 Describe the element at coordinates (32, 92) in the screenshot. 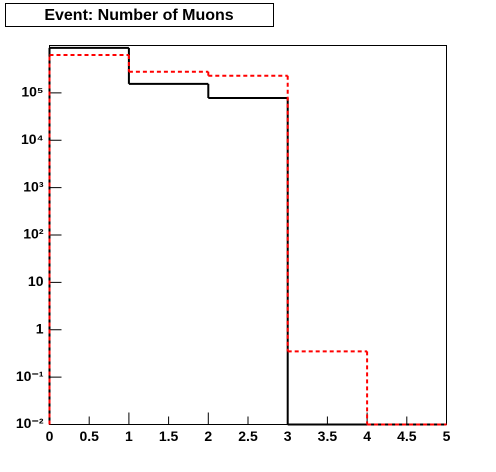

I see `y-tick-label: 10⁵` at that location.